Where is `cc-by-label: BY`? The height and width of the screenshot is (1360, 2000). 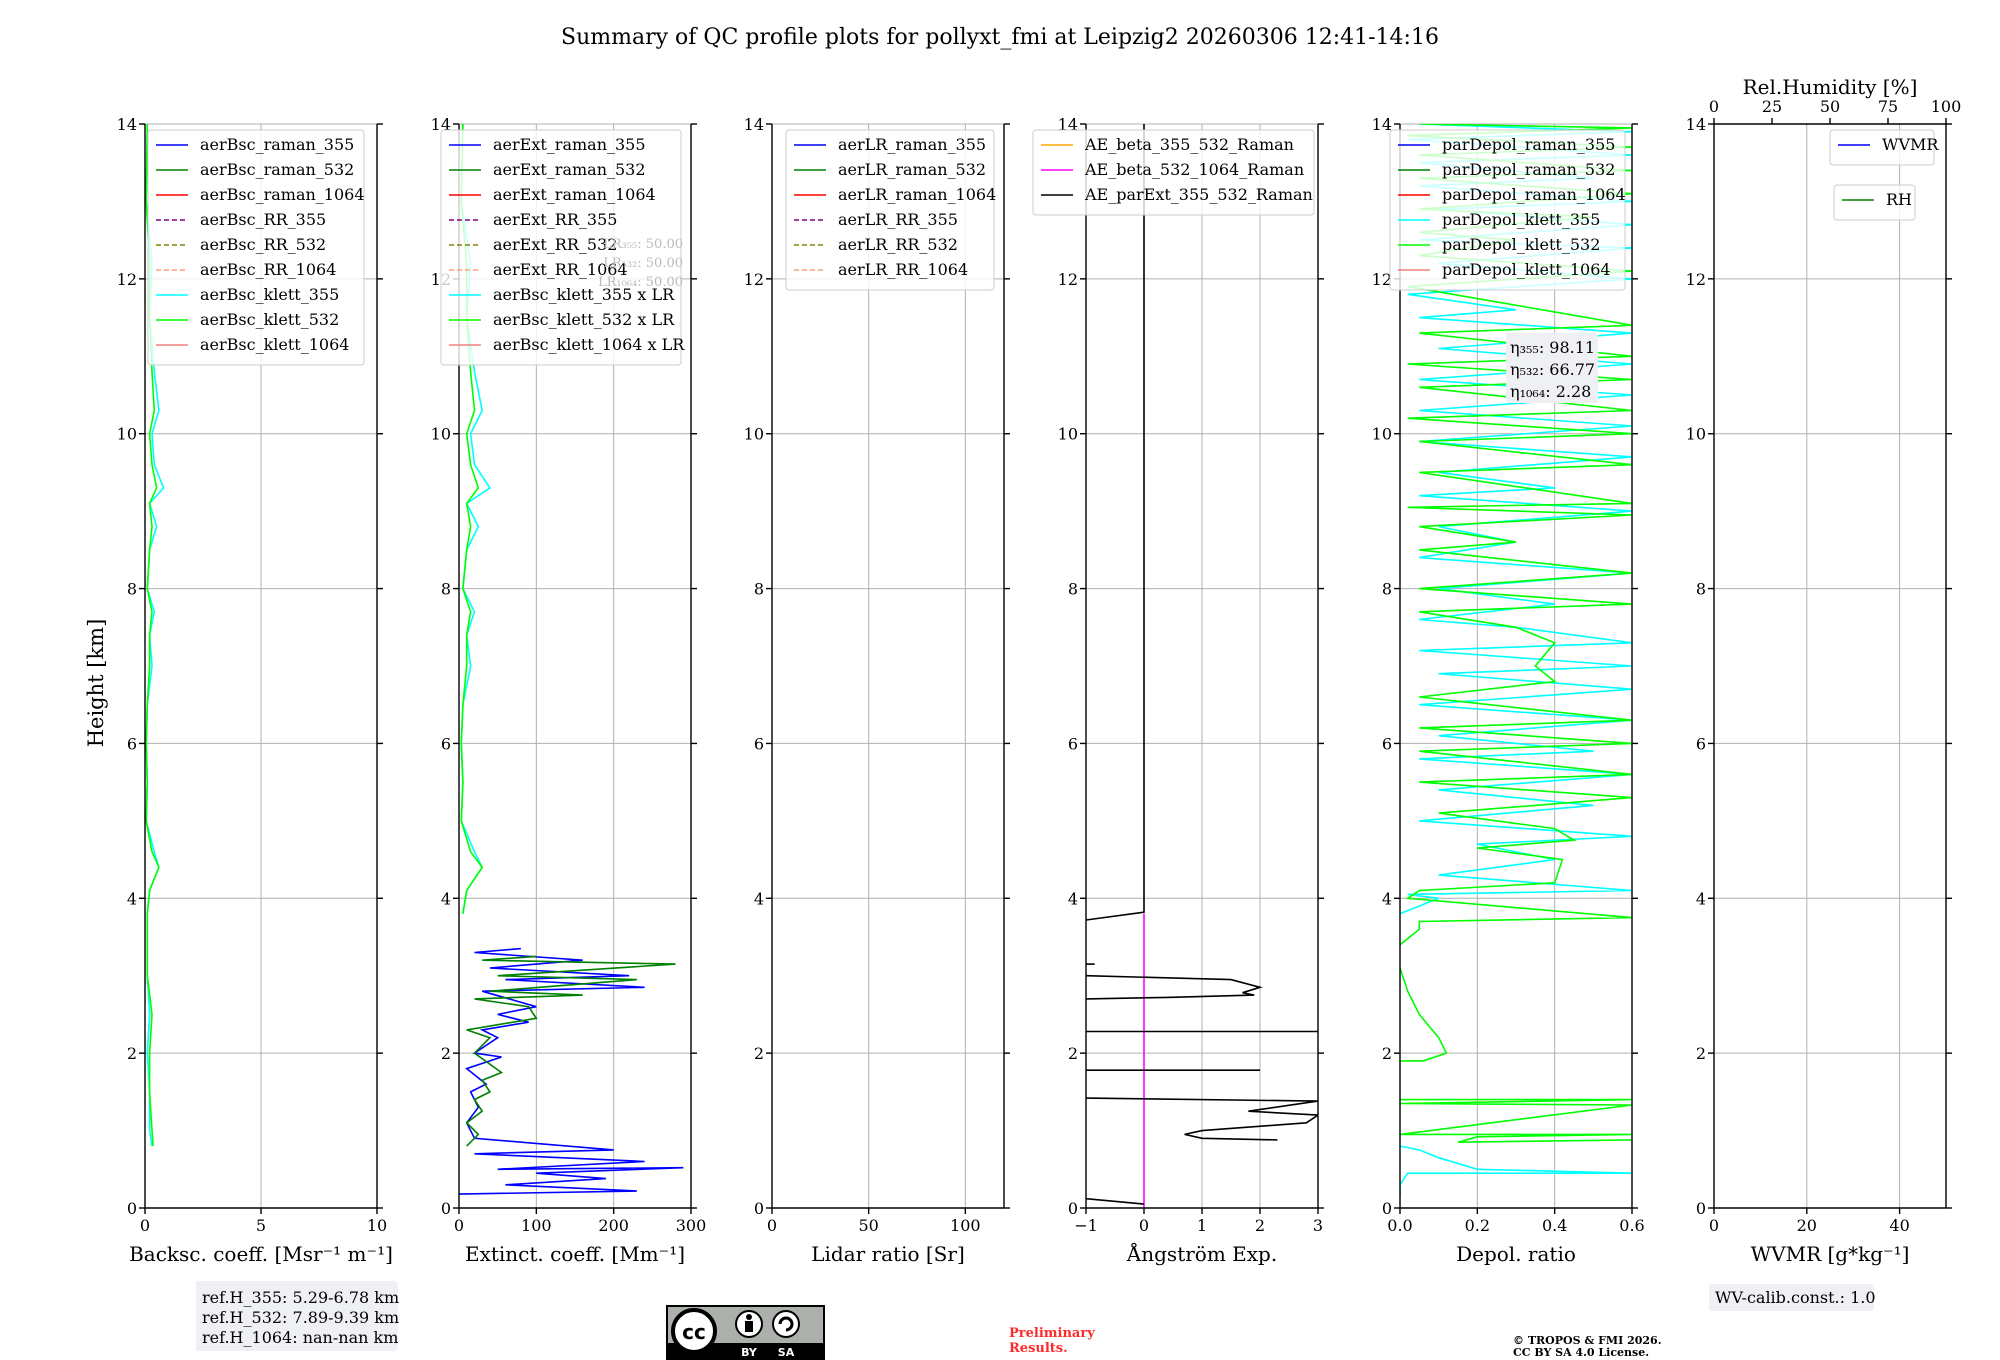
cc-by-label: BY is located at coordinates (749, 1352).